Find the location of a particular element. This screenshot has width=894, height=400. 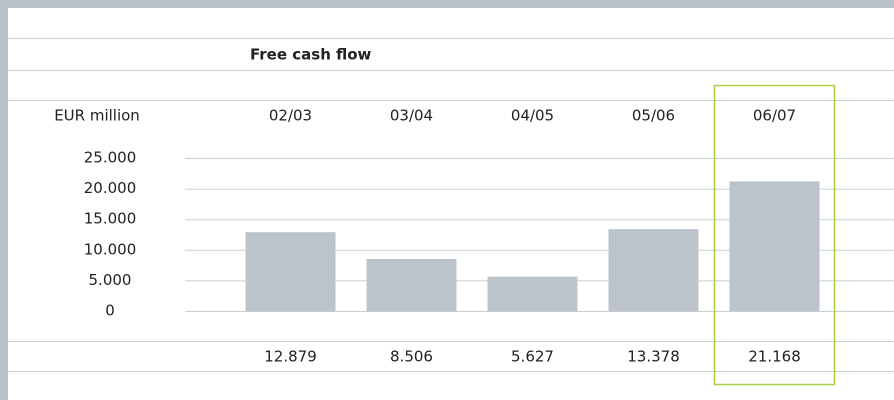

value-label: 5.627 is located at coordinates (532, 357).